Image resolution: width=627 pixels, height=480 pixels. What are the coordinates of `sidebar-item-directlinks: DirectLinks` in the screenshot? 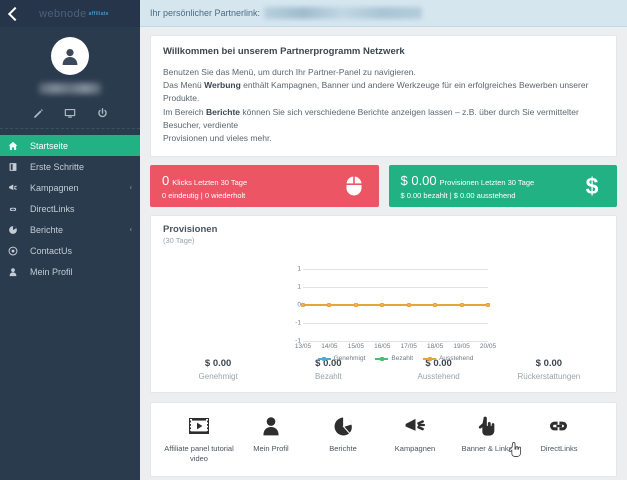 It's located at (70, 208).